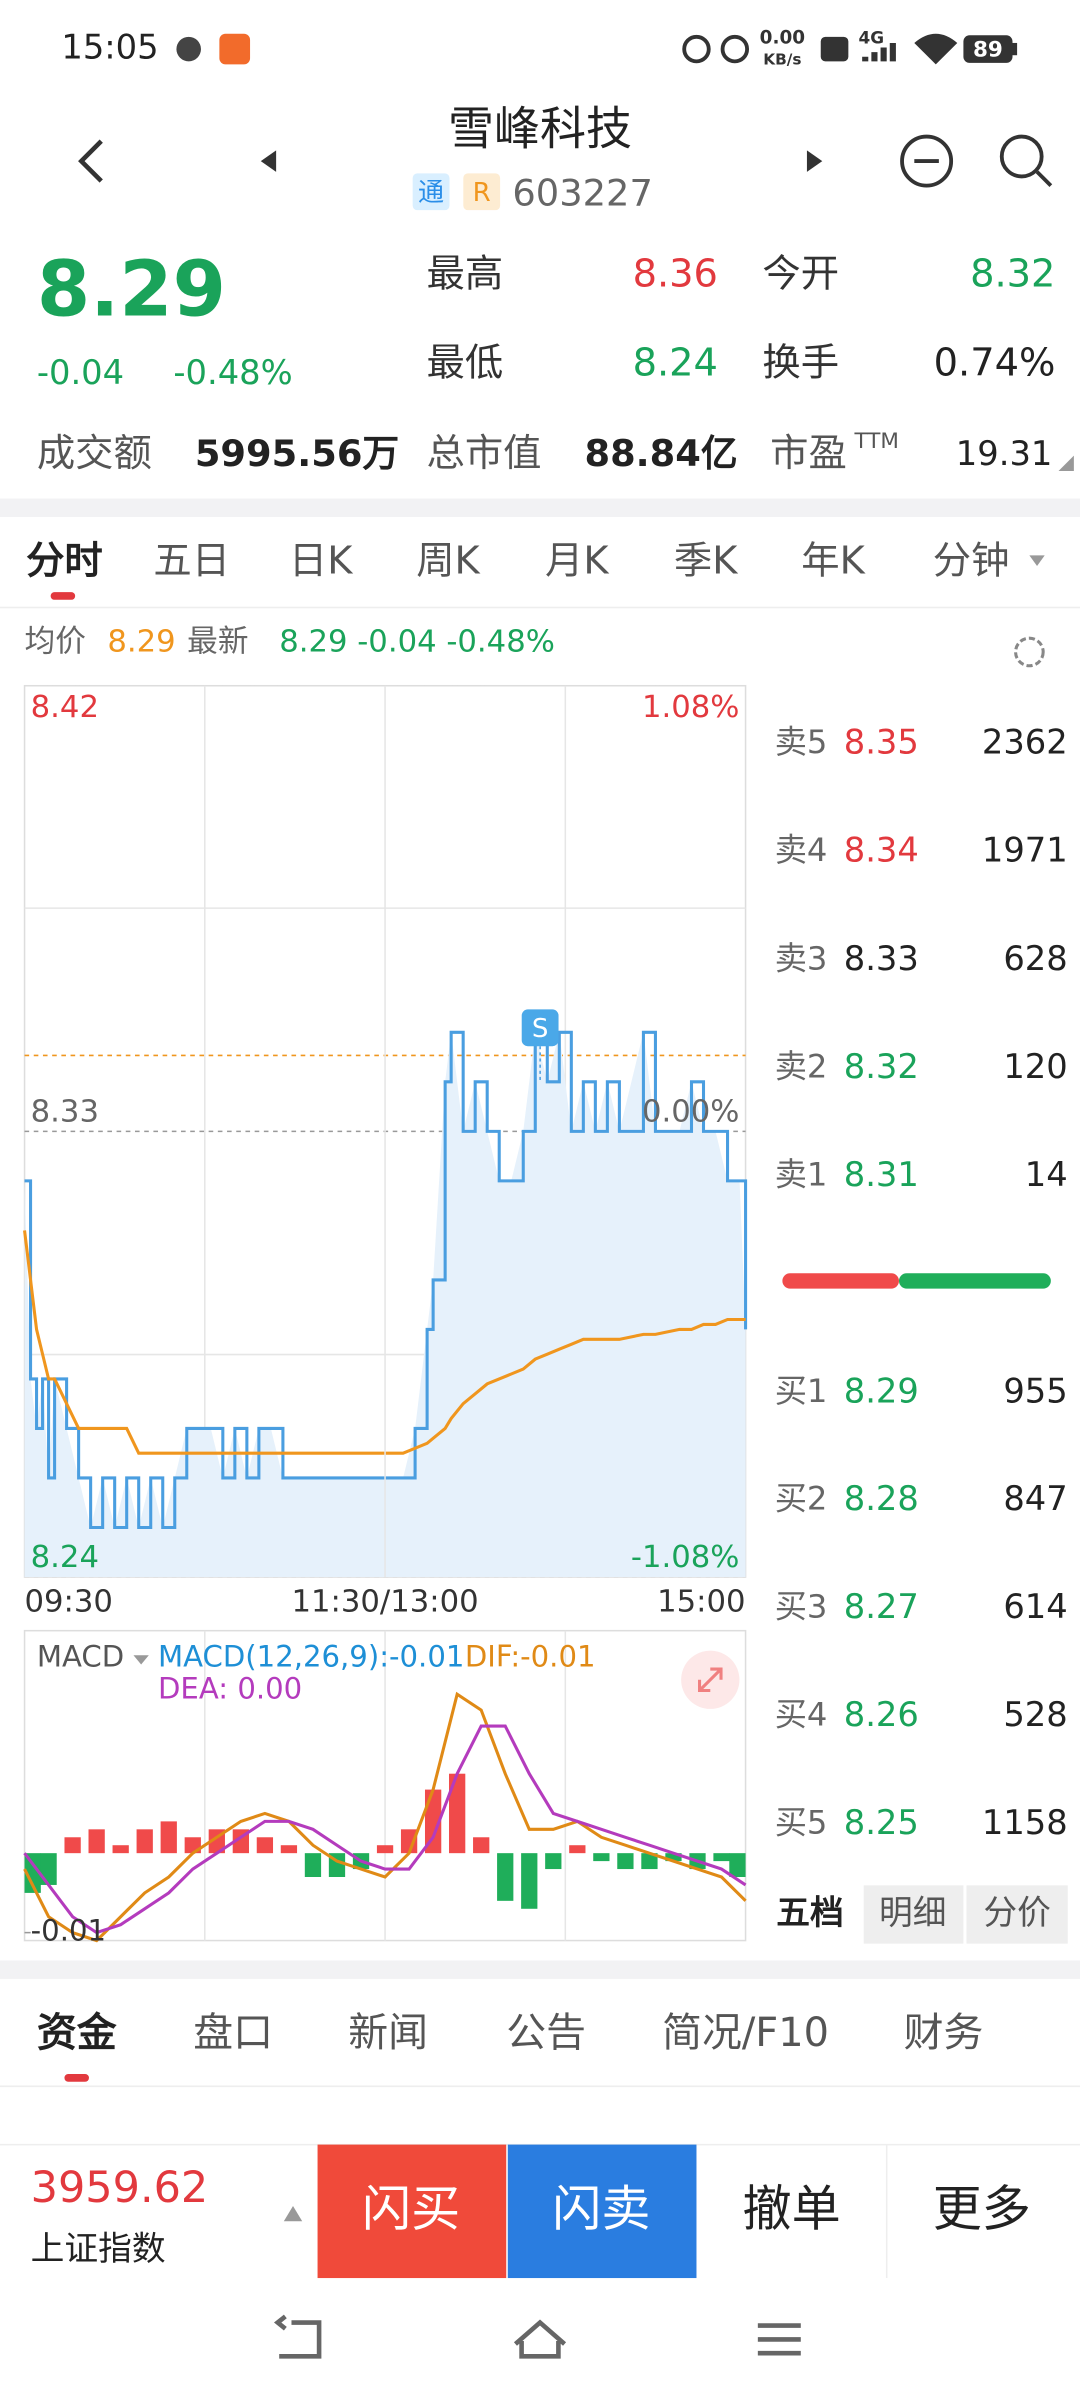 The image size is (1080, 2404). Describe the element at coordinates (233, 2033) in the screenshot. I see `content-tab: 盘口` at that location.